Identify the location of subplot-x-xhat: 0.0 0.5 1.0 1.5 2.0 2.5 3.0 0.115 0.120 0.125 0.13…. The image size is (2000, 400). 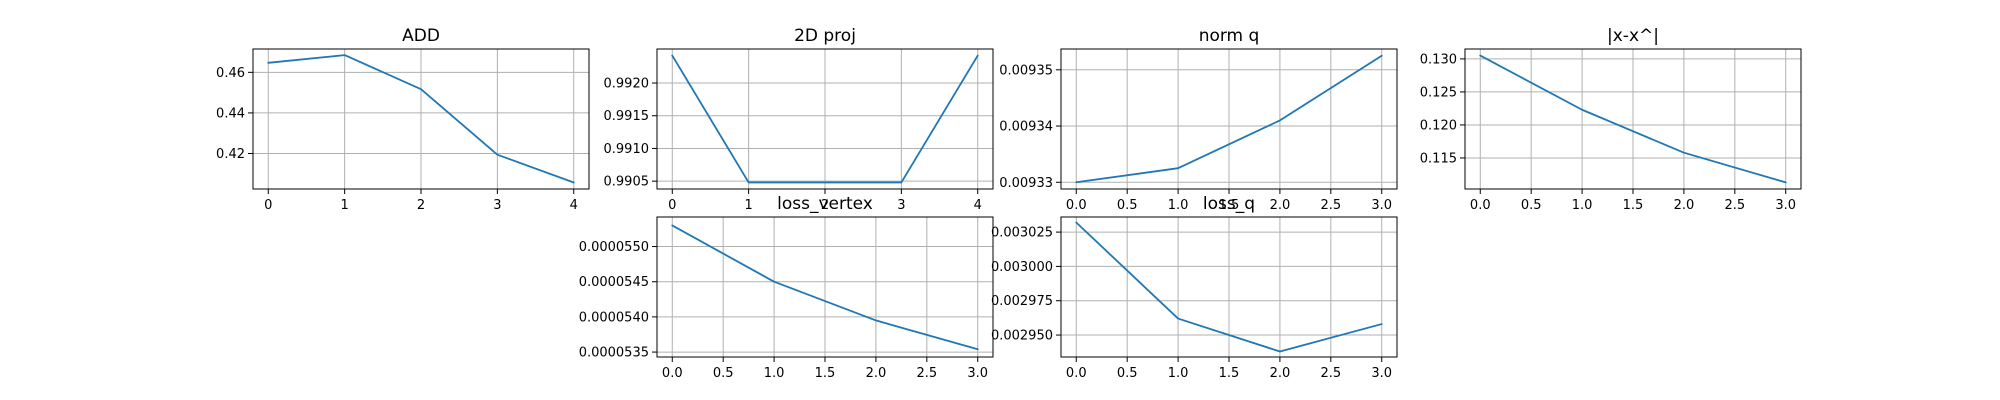
(1611, 119).